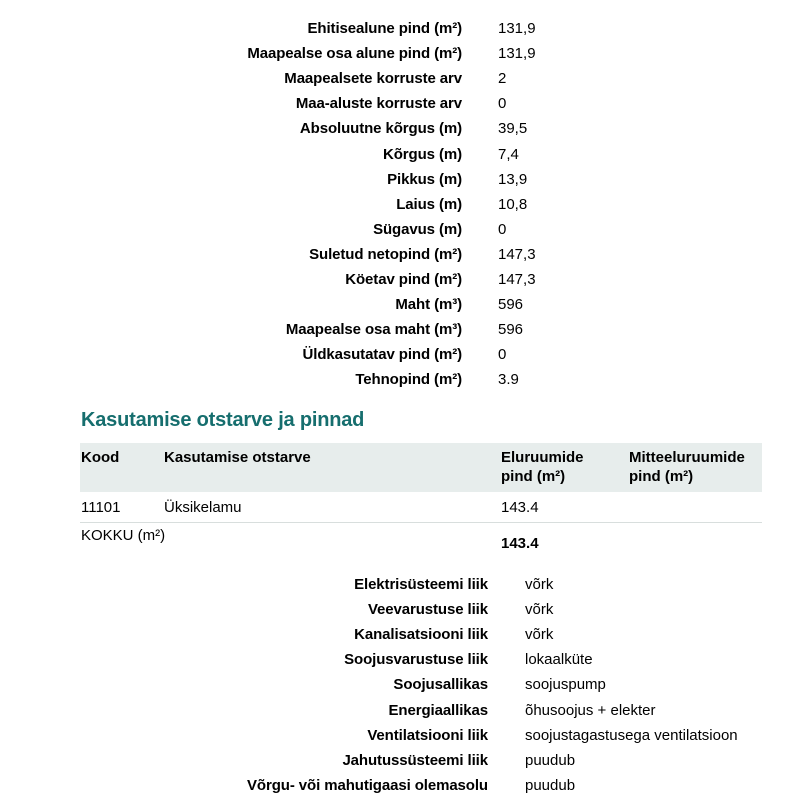 This screenshot has width=810, height=812. What do you see at coordinates (237, 457) in the screenshot?
I see `column-header-otstarve: Kasutamise otstarve` at bounding box center [237, 457].